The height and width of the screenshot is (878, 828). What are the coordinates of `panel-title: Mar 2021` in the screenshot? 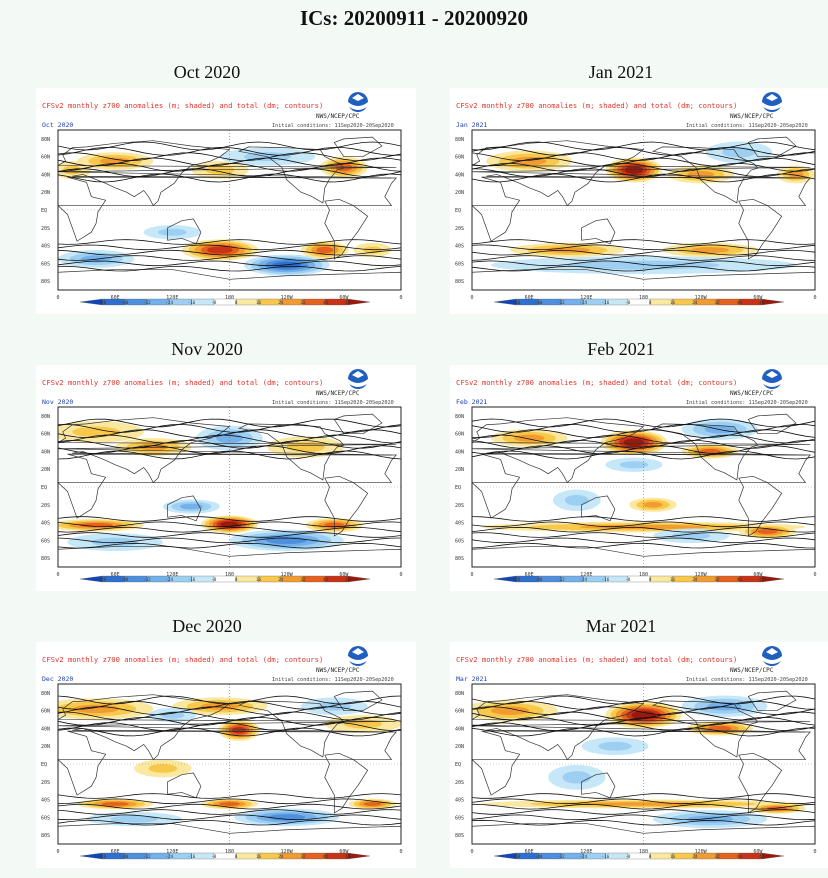 It's located at (621, 626).